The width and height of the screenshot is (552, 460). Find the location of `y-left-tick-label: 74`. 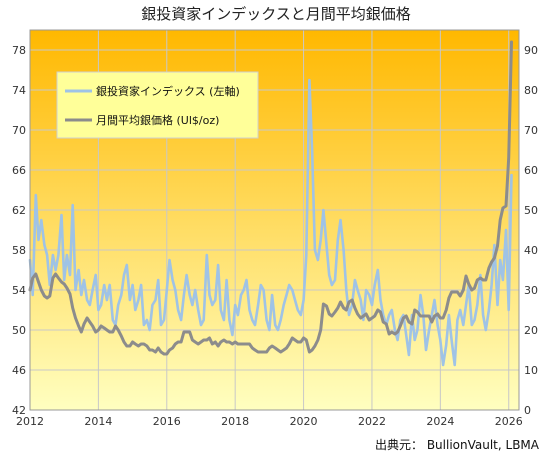

y-left-tick-label: 74 is located at coordinates (19, 90).